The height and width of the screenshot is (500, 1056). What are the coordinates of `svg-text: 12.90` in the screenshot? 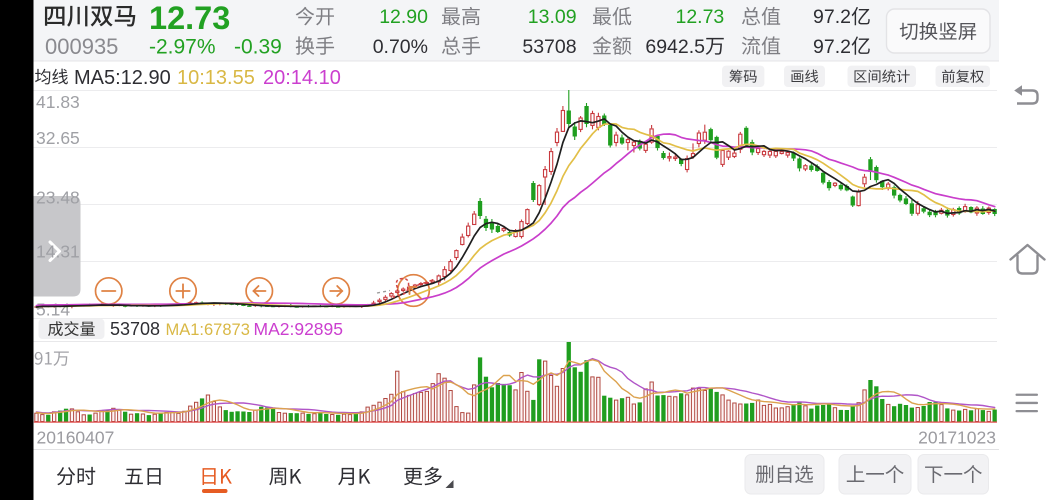 It's located at (403, 17).